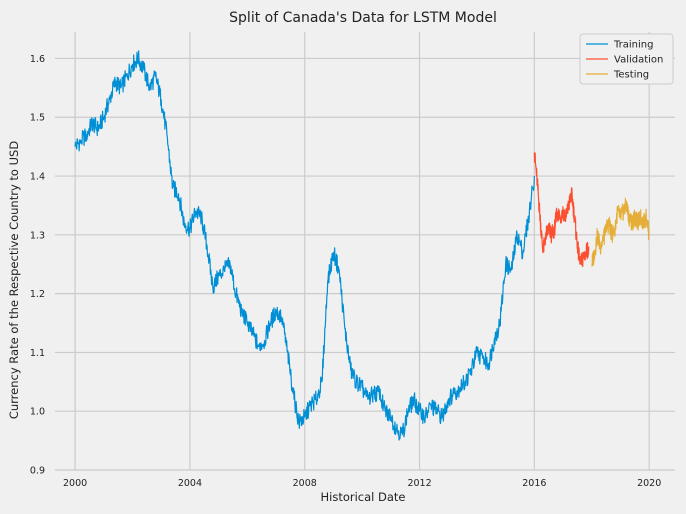 This screenshot has height=514, width=686. What do you see at coordinates (37, 177) in the screenshot?
I see `y-tick-label: 1.4` at bounding box center [37, 177].